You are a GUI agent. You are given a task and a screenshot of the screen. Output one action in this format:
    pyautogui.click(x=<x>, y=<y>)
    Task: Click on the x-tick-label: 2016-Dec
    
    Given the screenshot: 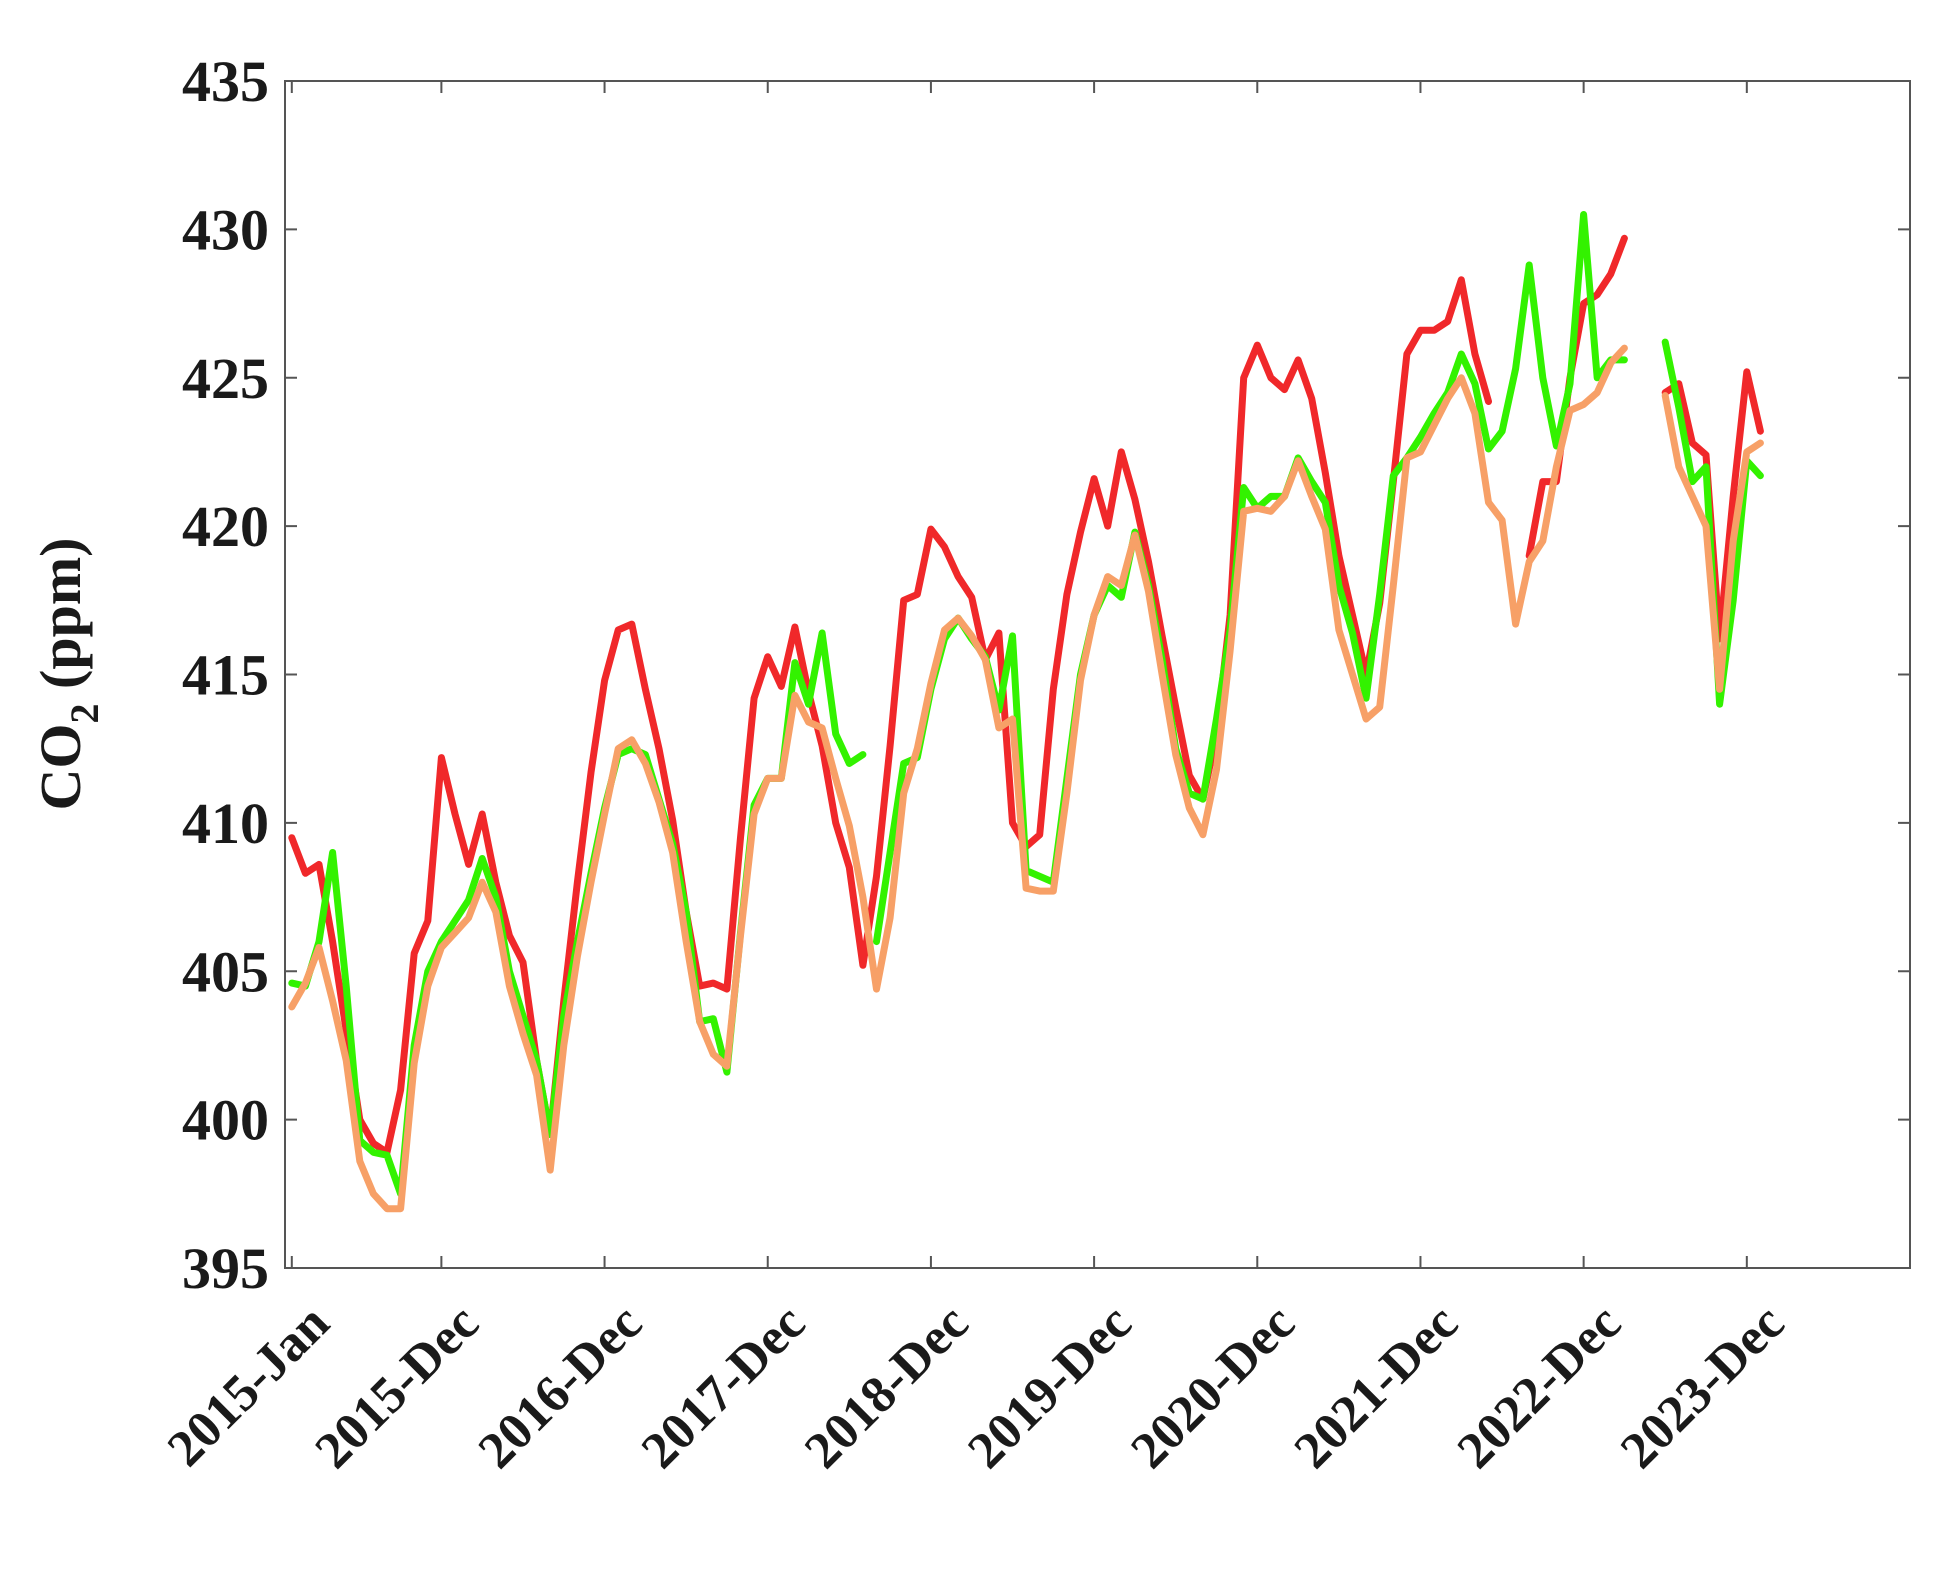 What is the action you would take?
    pyautogui.click(x=560, y=1386)
    